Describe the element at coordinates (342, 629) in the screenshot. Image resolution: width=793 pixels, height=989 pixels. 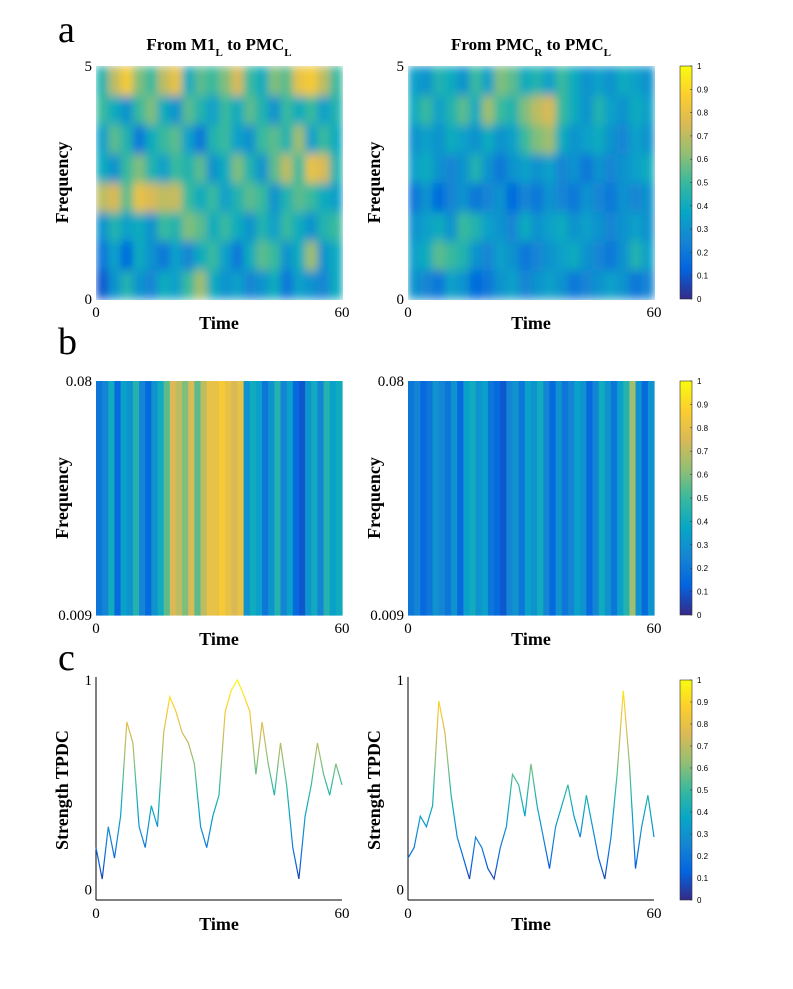
I see `x-tick-label: 60` at that location.